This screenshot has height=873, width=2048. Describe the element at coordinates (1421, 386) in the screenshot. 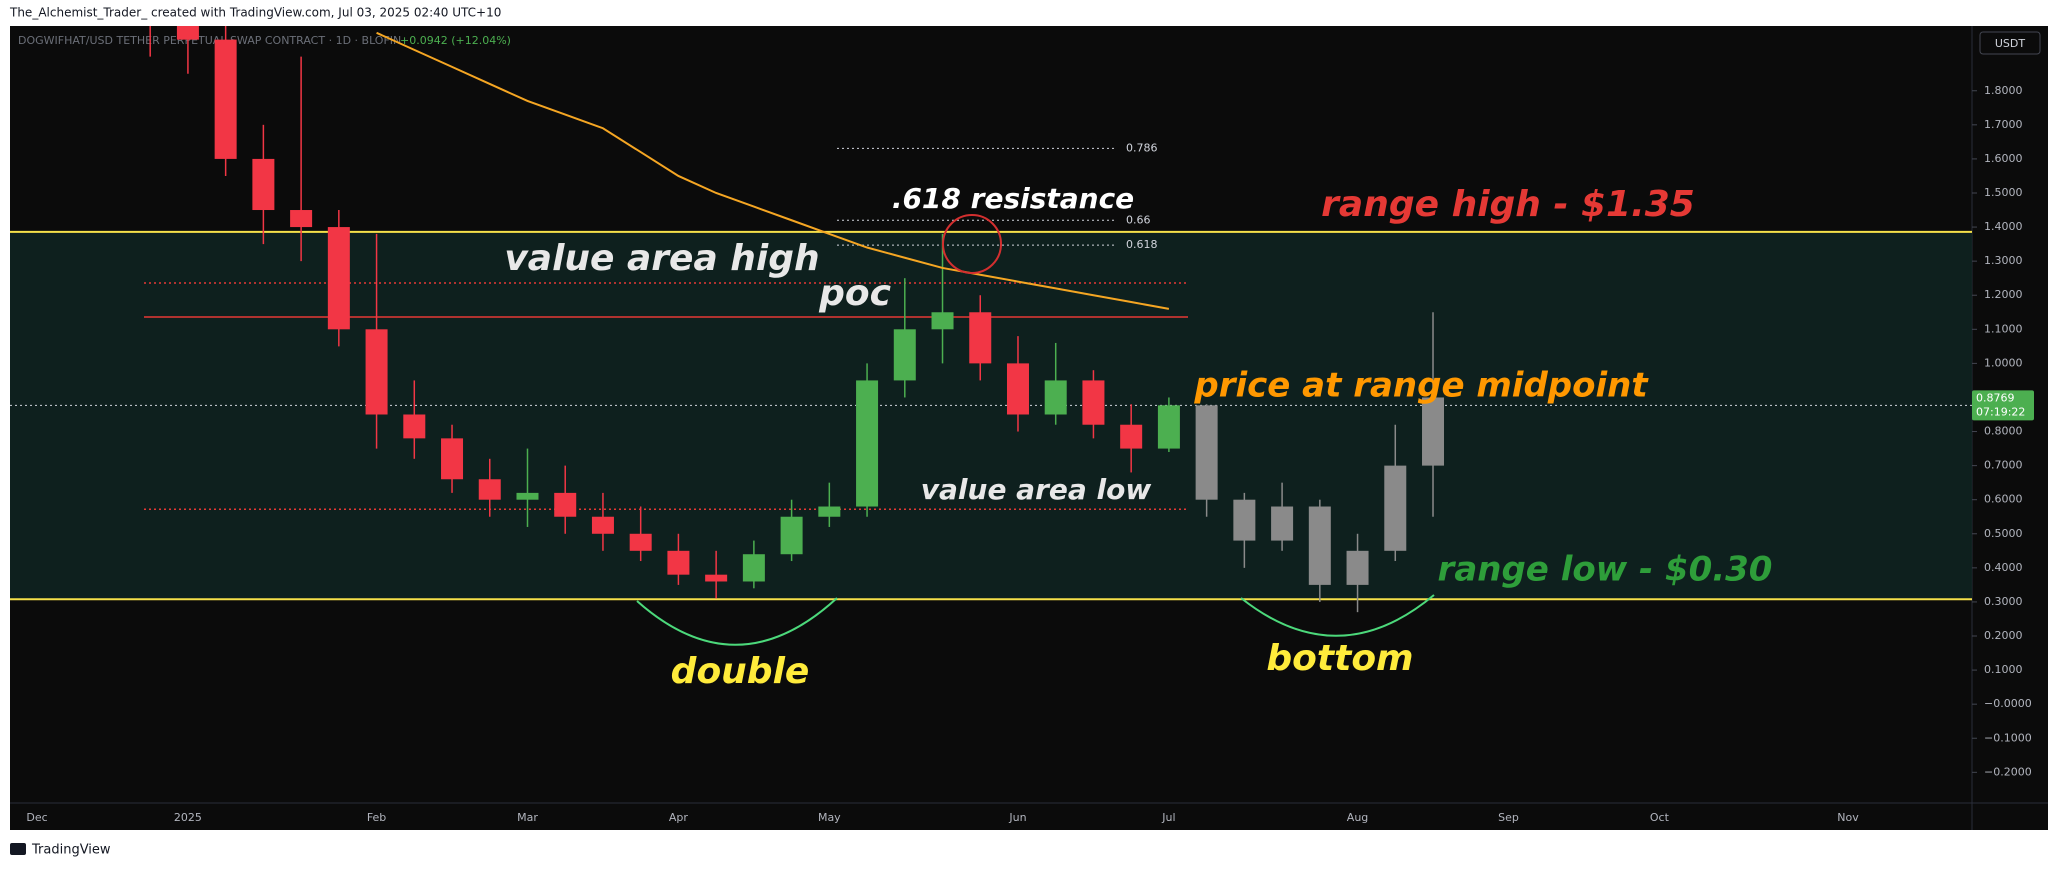

I see `annotation: price at range midpoint` at that location.